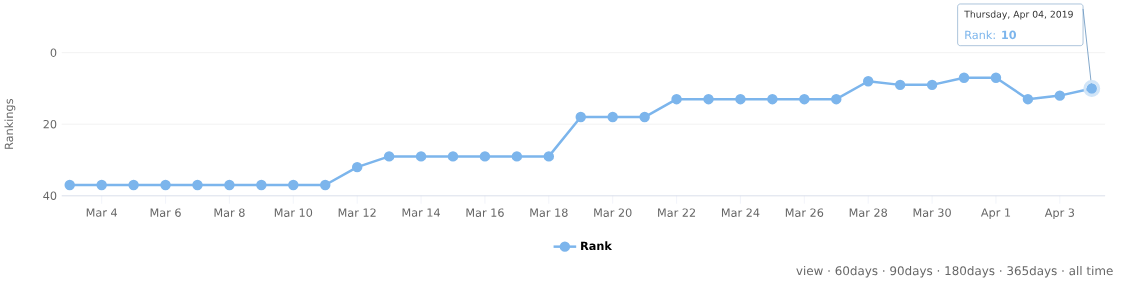 The width and height of the screenshot is (1121, 284). What do you see at coordinates (597, 246) in the screenshot?
I see `legend-label: Rank` at bounding box center [597, 246].